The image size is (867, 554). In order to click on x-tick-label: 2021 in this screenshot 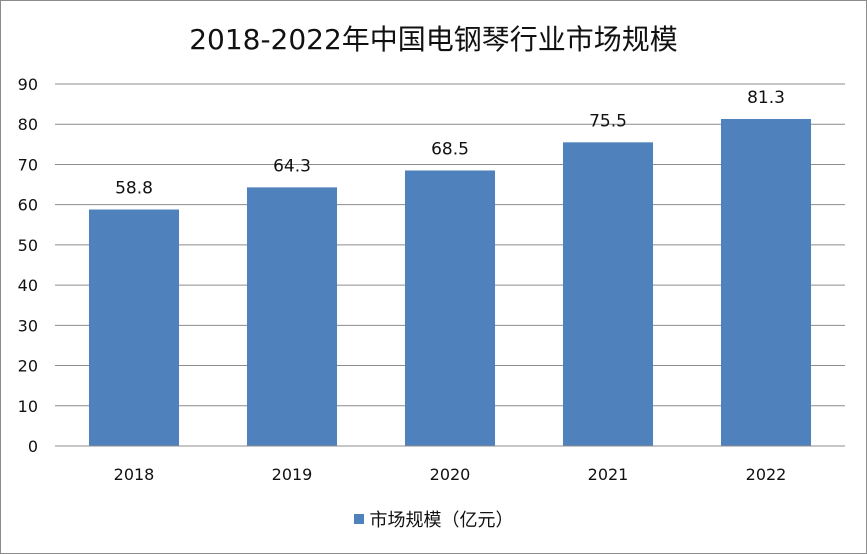, I will do `click(608, 474)`.